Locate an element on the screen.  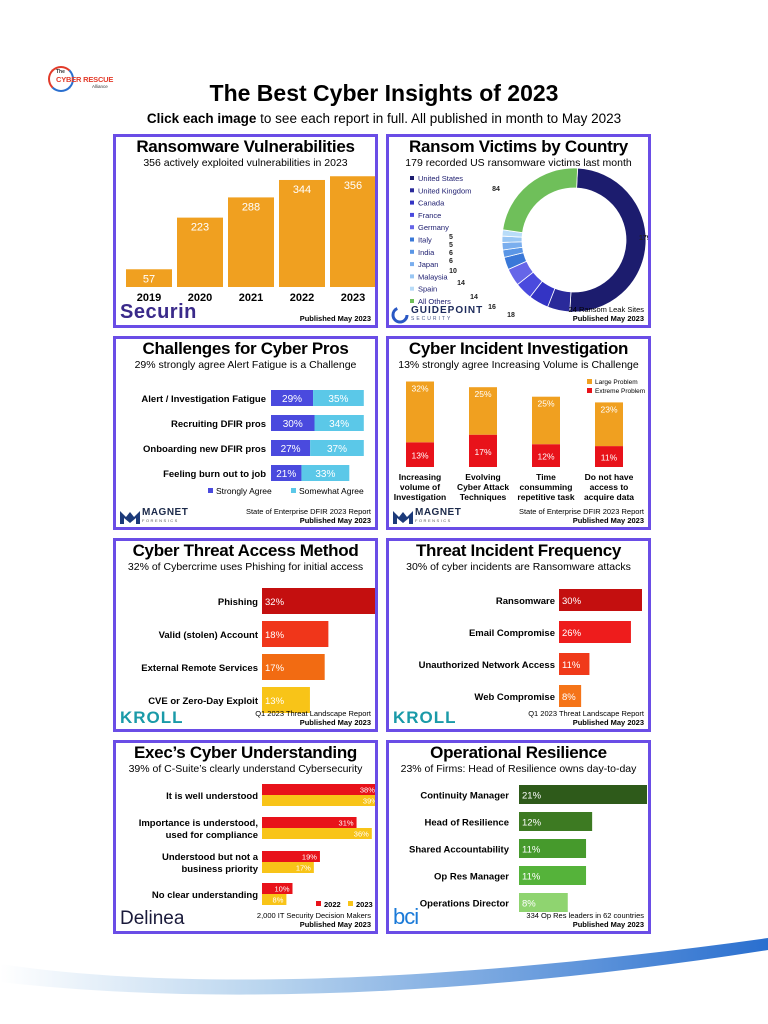
category-label: Web Compromise is located at coordinates (514, 697).